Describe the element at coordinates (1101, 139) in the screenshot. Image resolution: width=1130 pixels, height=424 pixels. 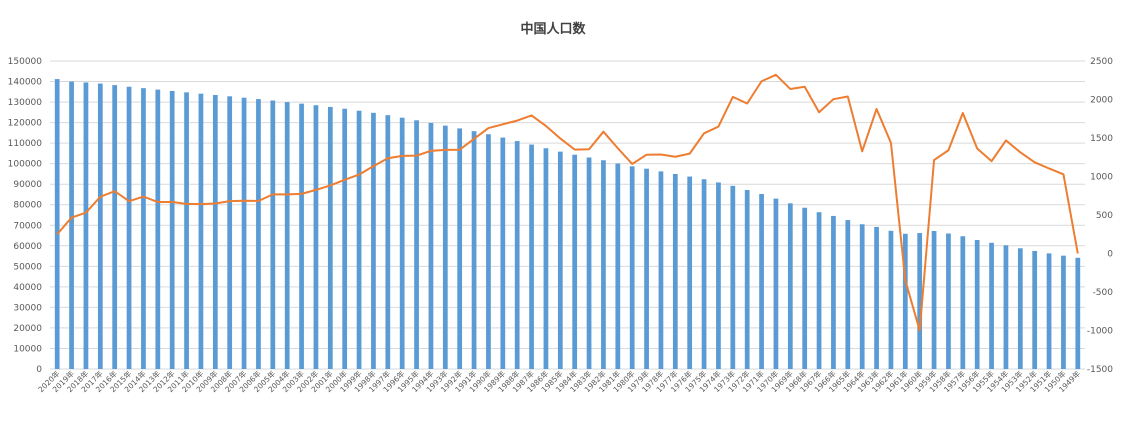
I see `right-tick-label: 1500` at that location.